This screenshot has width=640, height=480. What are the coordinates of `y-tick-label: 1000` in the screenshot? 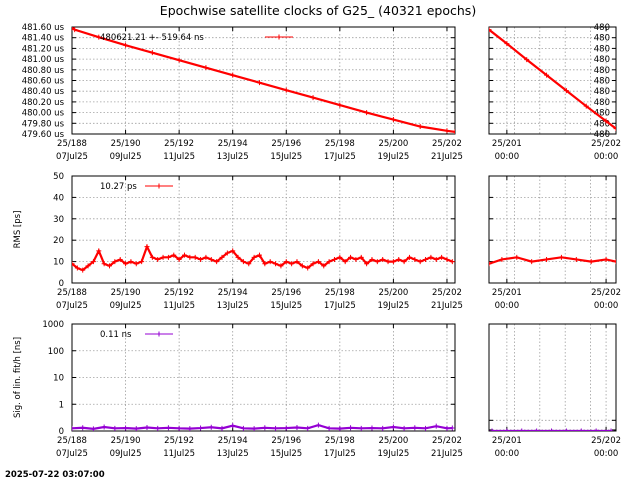 It's located at (53, 325).